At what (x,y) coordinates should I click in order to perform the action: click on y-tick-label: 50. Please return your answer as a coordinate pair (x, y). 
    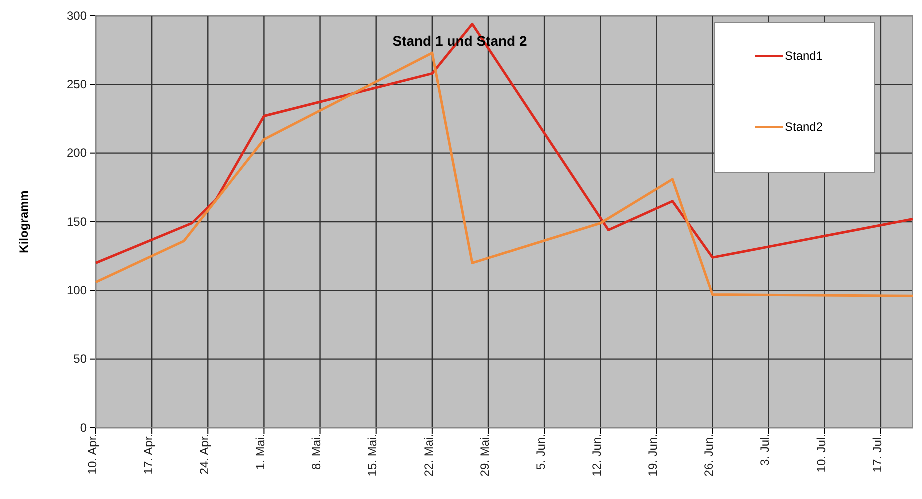
    Looking at the image, I should click on (81, 359).